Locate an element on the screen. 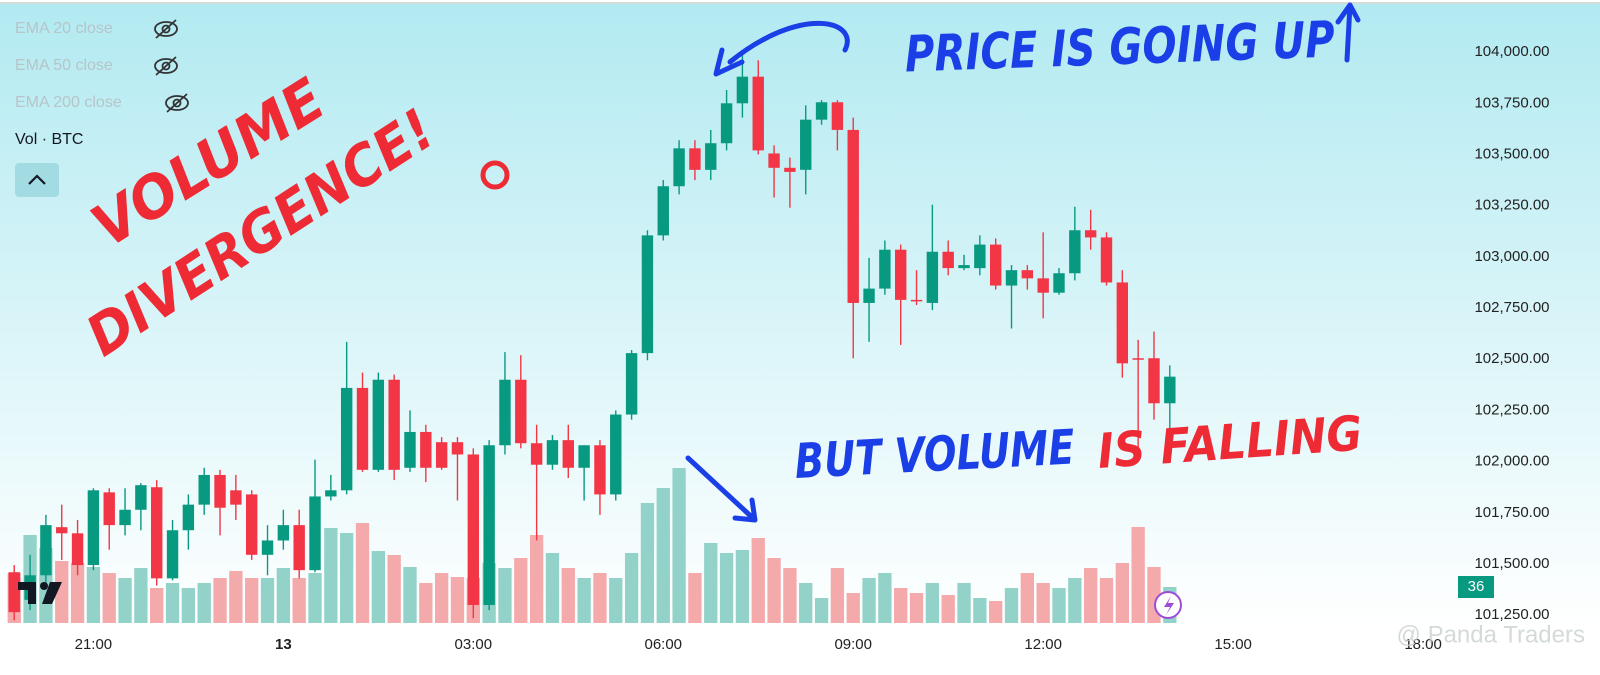 This screenshot has height=675, width=1600. y-tick-label: 101,750.00 is located at coordinates (1511, 512).